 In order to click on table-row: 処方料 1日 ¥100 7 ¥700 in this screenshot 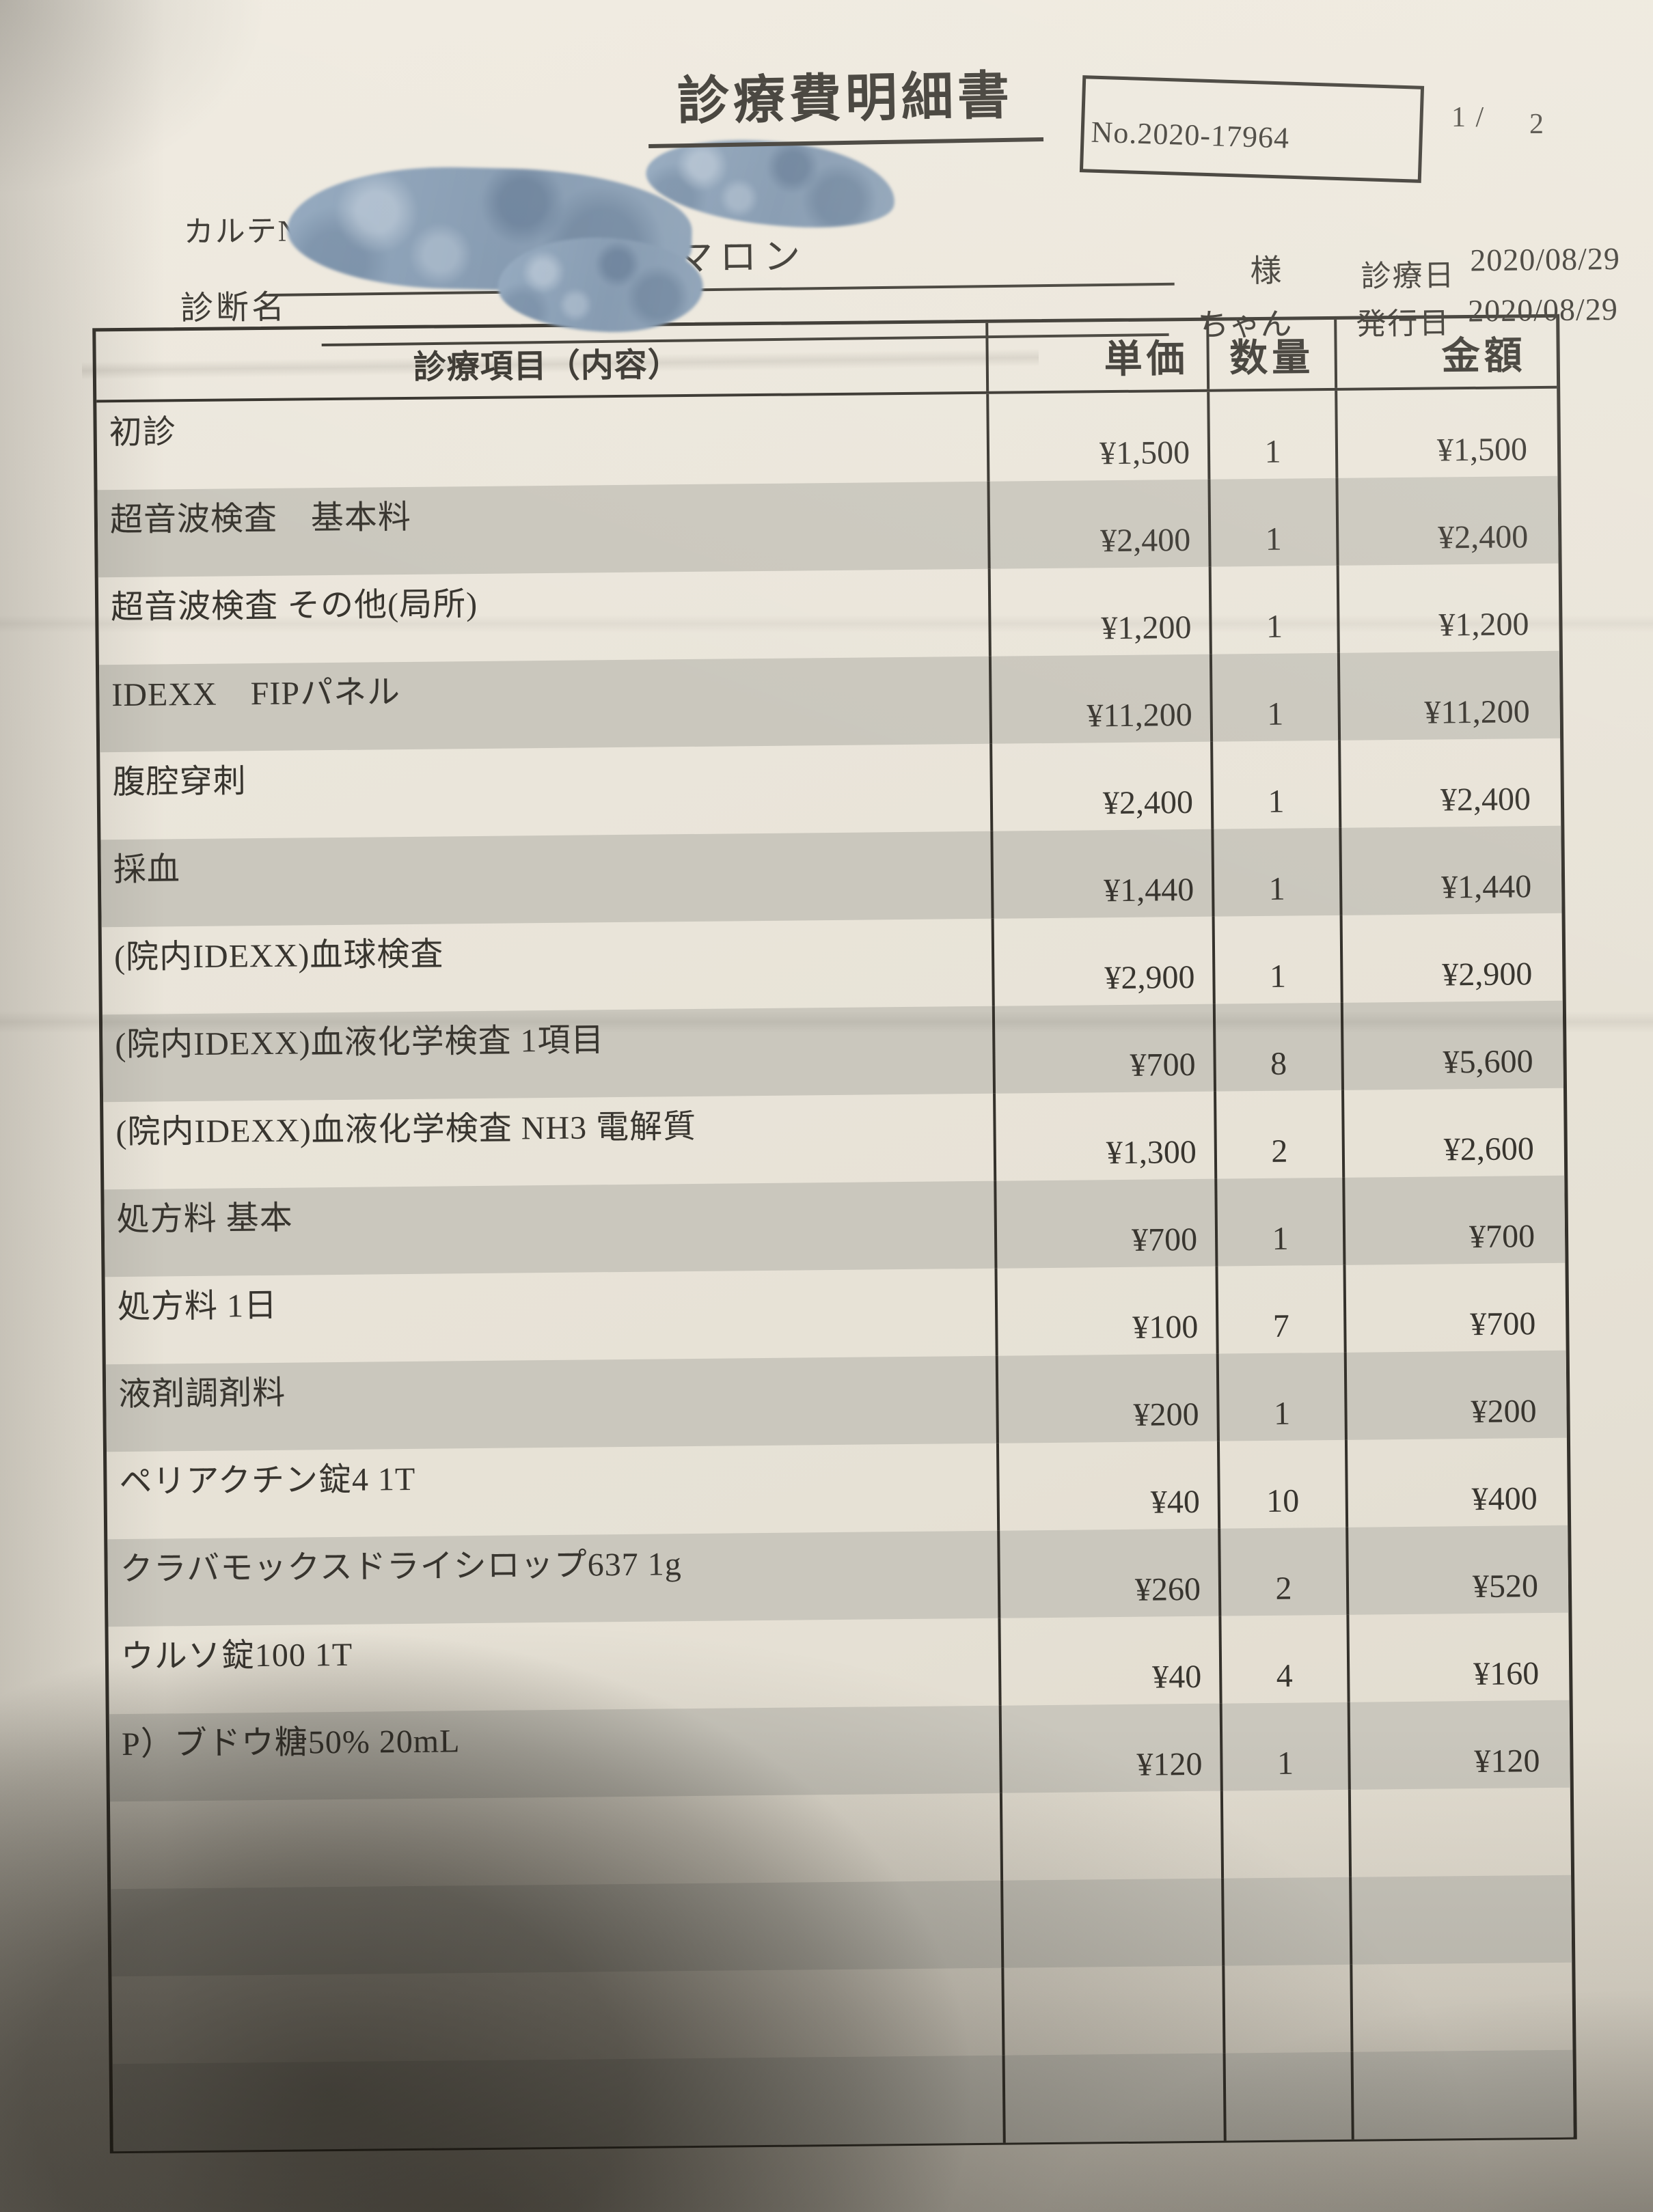, I will do `click(835, 1313)`.